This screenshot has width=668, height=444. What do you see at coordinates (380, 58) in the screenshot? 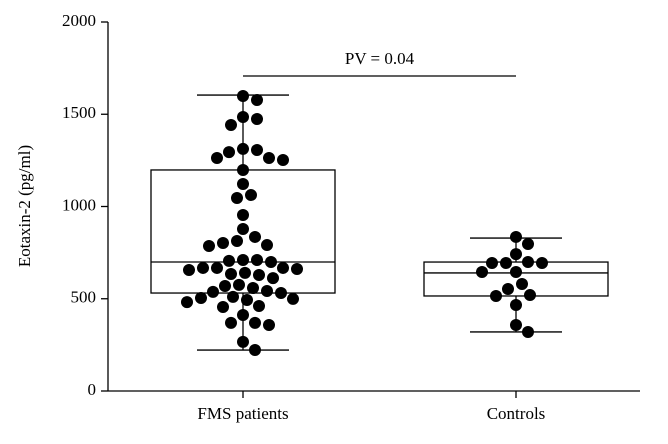
I see `annotation: PV = 0.04` at bounding box center [380, 58].